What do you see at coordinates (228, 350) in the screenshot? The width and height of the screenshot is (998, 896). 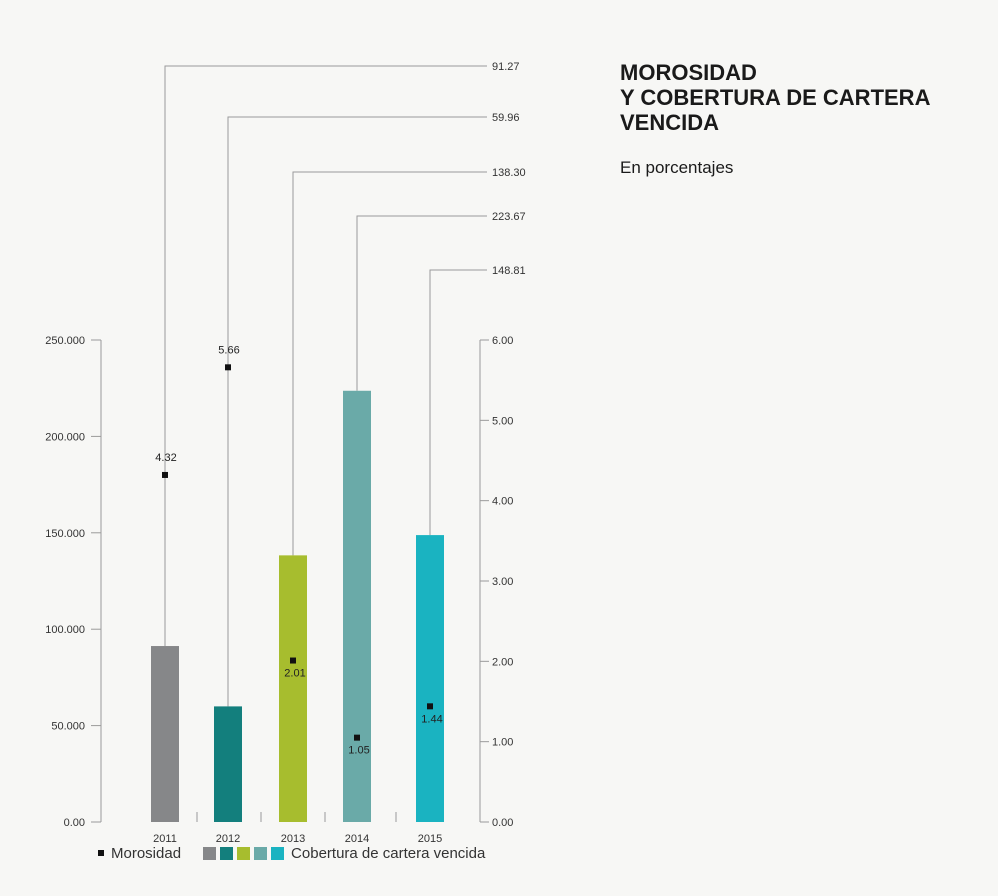 I see `morosidad-value-label: 5.66` at bounding box center [228, 350].